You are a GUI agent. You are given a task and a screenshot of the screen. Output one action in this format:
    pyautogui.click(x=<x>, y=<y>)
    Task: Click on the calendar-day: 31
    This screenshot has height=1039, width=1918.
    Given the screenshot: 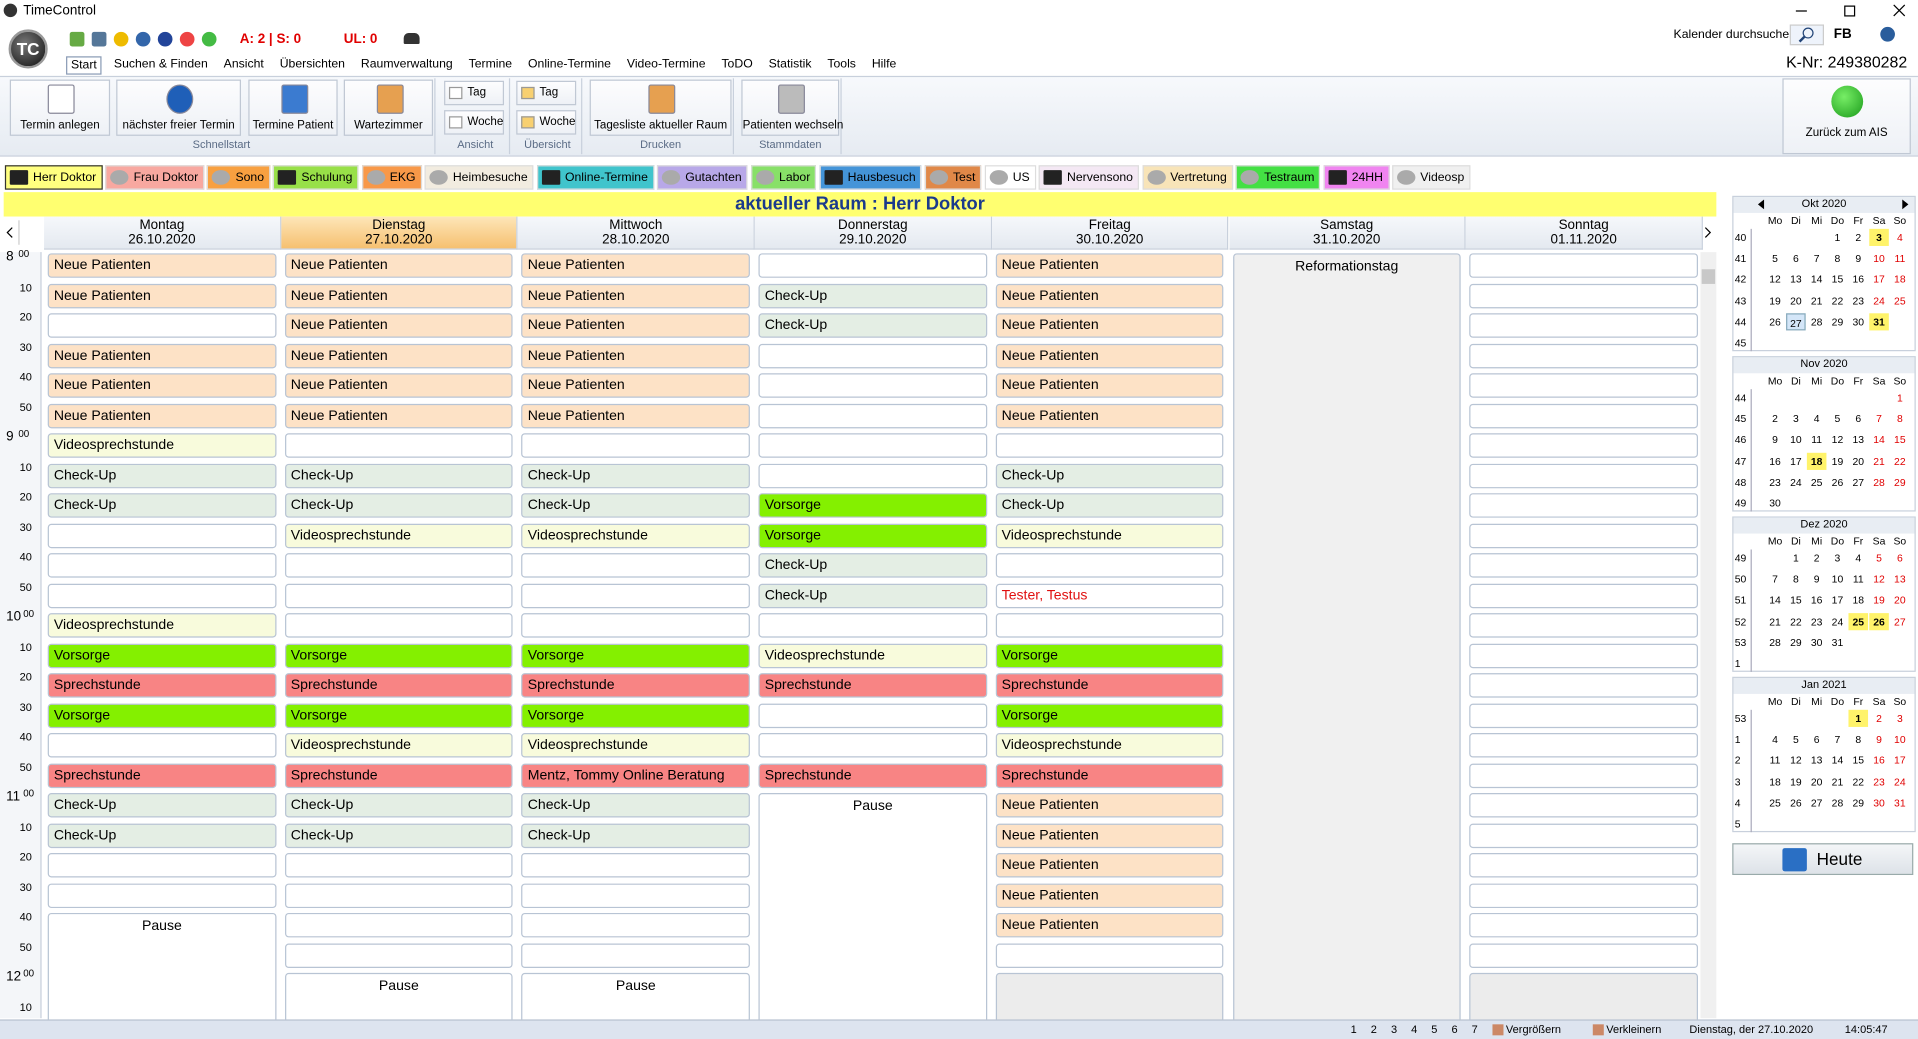 What is the action you would take?
    pyautogui.click(x=1837, y=642)
    